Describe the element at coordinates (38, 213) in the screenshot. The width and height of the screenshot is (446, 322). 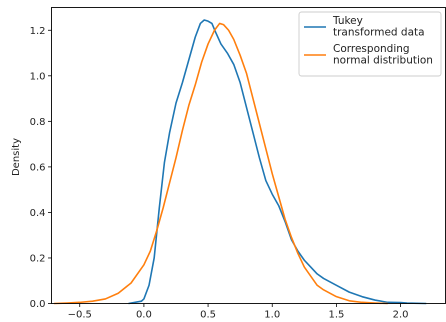
I see `y-tick-label: 0.4` at that location.